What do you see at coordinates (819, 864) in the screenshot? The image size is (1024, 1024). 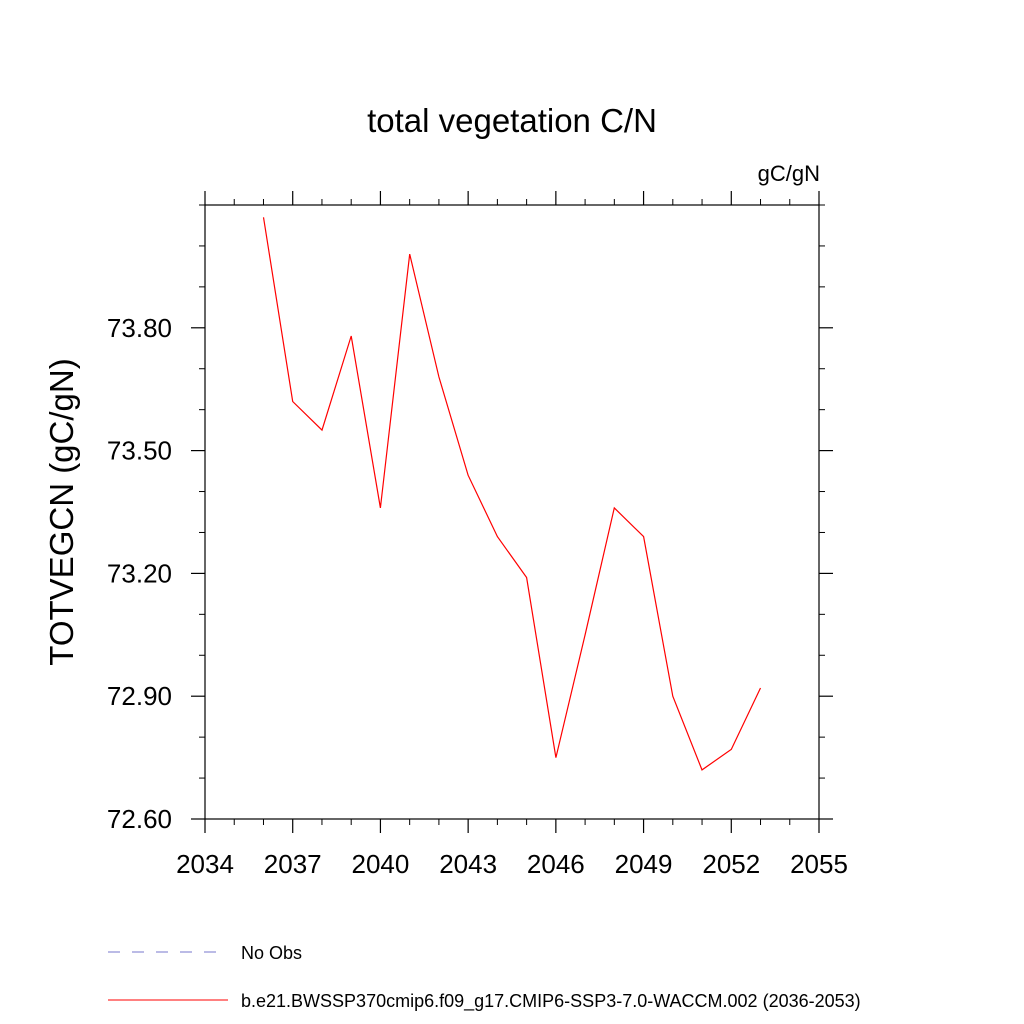 I see `x-tick-label: 2055` at bounding box center [819, 864].